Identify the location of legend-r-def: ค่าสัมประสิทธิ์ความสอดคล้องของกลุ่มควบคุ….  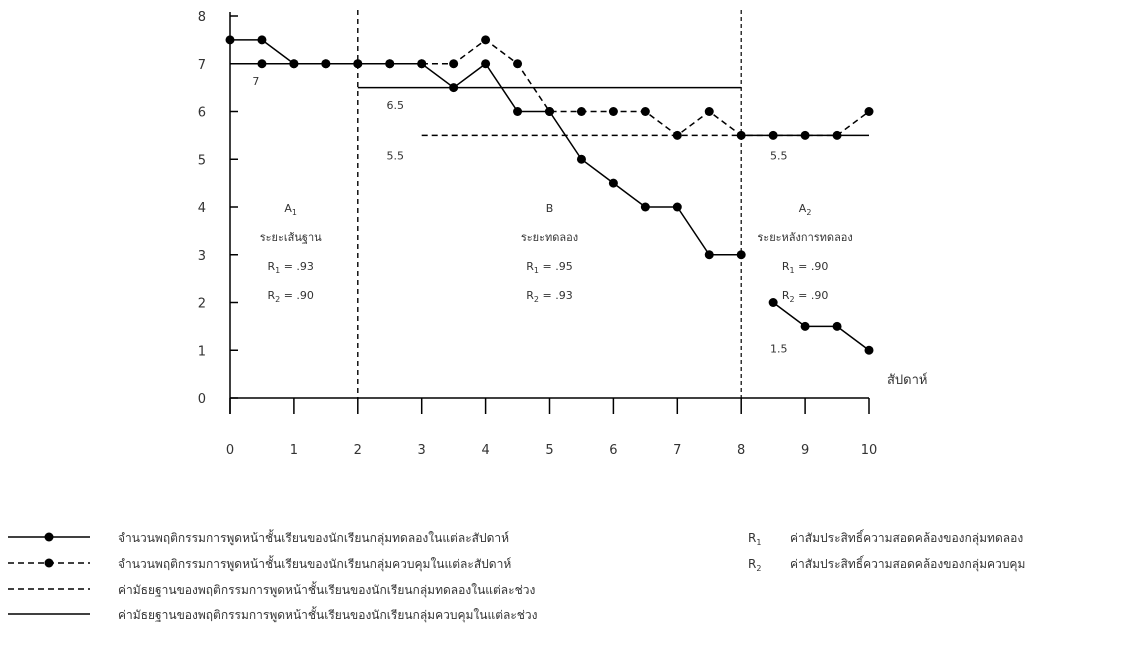
(907, 563).